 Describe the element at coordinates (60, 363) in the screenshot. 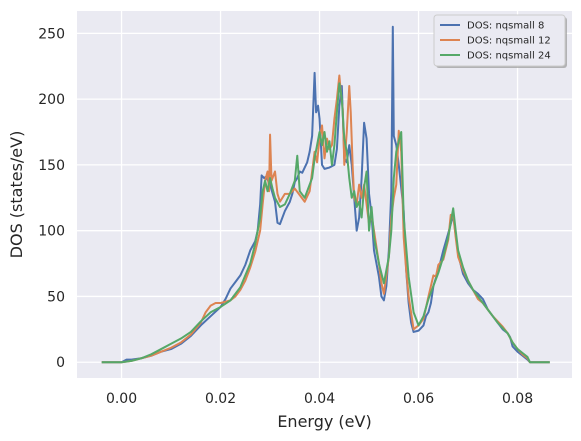

I see `y-tick-label-0: 0` at that location.